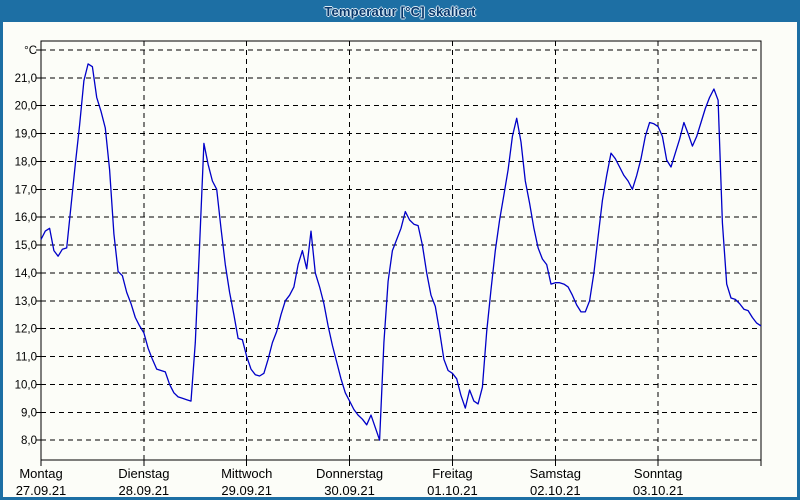  What do you see at coordinates (26, 162) in the screenshot?
I see `y-tick-label: 18,0` at bounding box center [26, 162].